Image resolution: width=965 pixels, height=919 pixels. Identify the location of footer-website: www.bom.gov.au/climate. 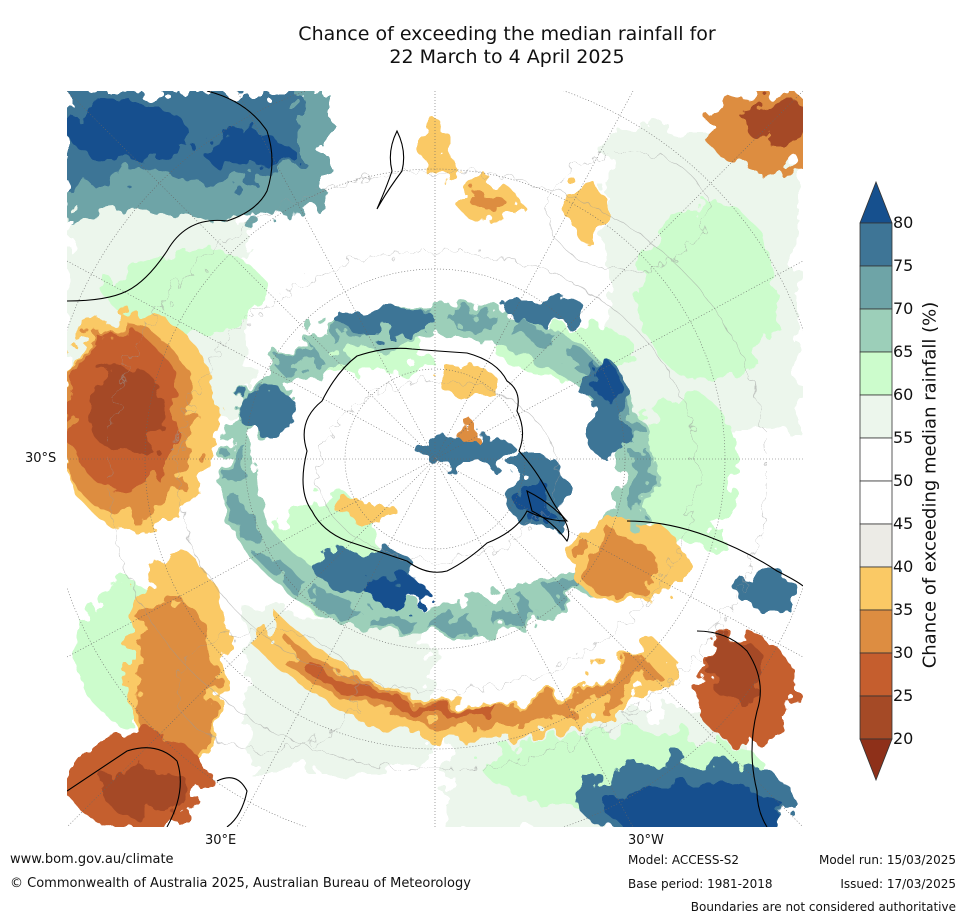
(92, 859).